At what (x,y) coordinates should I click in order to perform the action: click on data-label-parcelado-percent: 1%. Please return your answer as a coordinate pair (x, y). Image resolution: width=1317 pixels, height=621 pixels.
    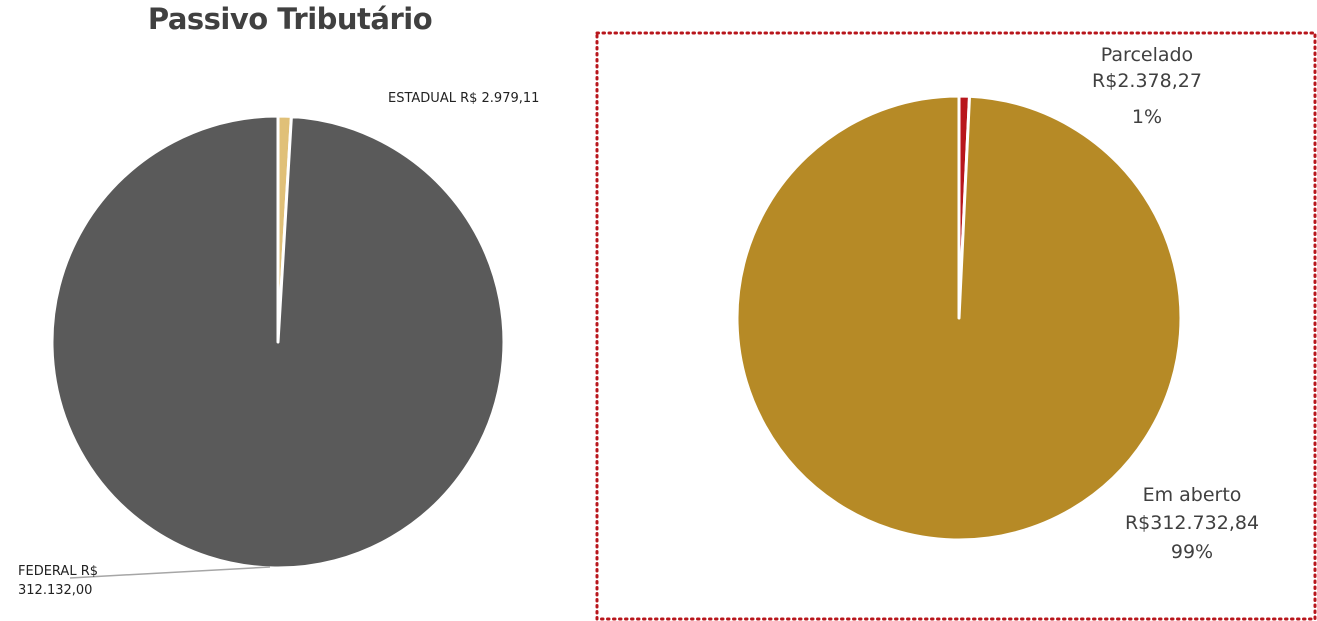
    Looking at the image, I should click on (1147, 117).